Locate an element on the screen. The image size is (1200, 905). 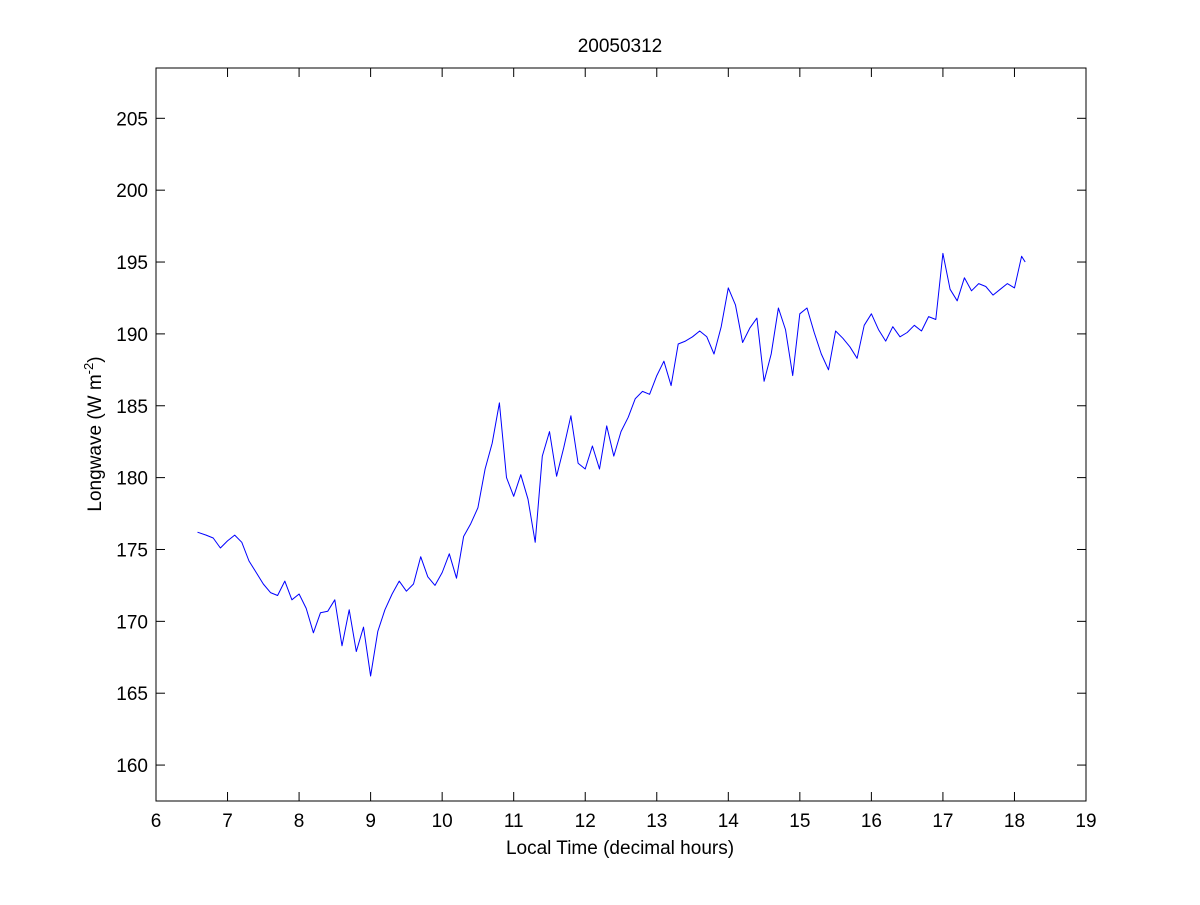
y-tick-label: 205 is located at coordinates (132, 119).